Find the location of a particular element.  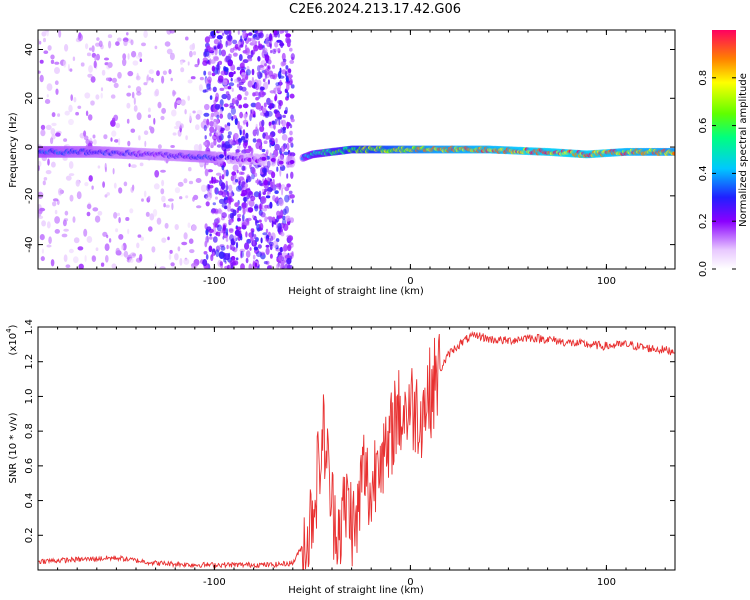

colorbar-gradient is located at coordinates (724, 149).